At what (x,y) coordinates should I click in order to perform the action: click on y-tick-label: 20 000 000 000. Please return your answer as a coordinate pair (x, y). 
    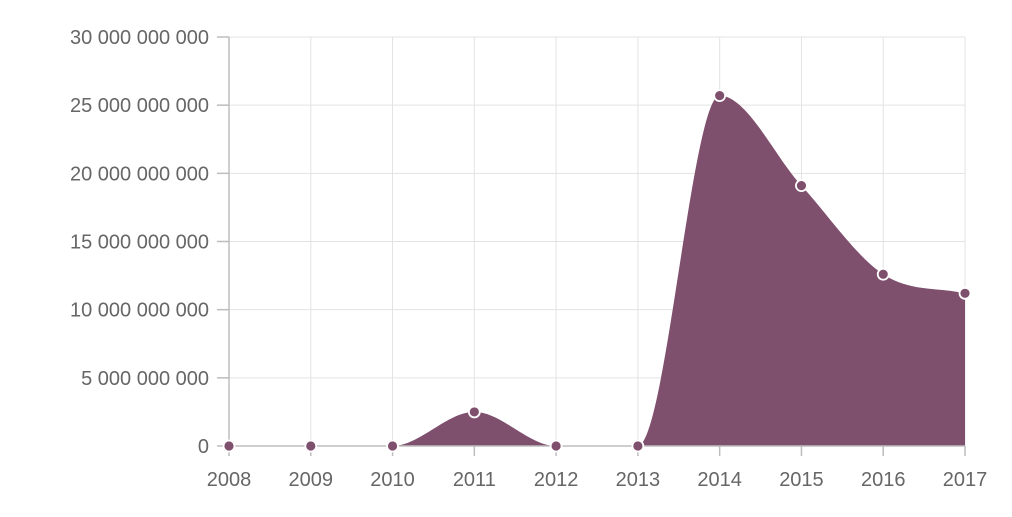
    Looking at the image, I should click on (139, 174).